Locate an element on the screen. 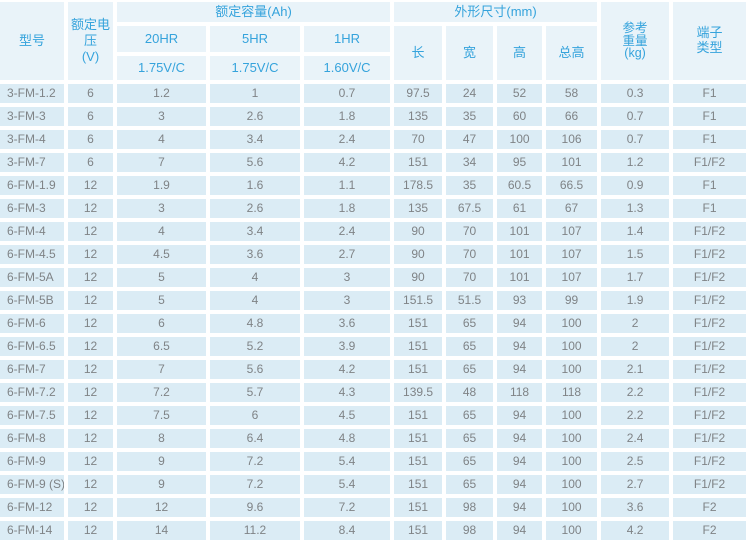 The image size is (746, 540). cell-weight: 1.4 is located at coordinates (635, 231).